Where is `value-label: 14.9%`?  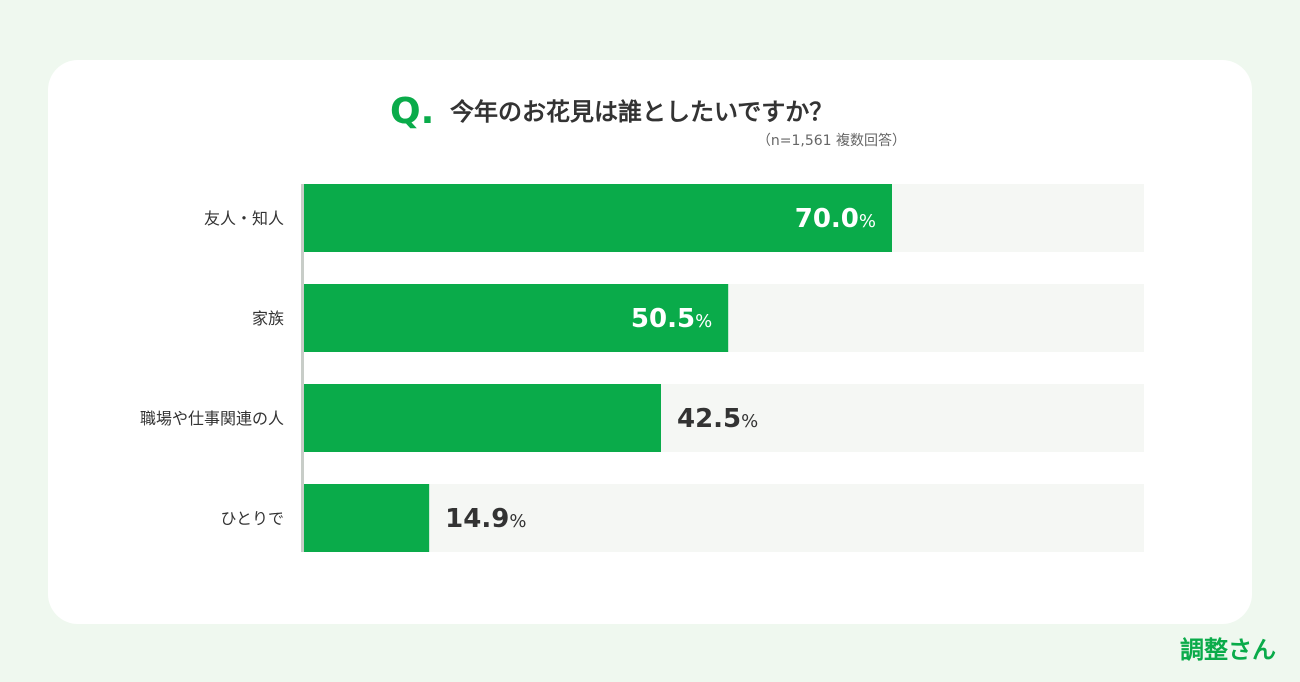 value-label: 14.9% is located at coordinates (485, 519).